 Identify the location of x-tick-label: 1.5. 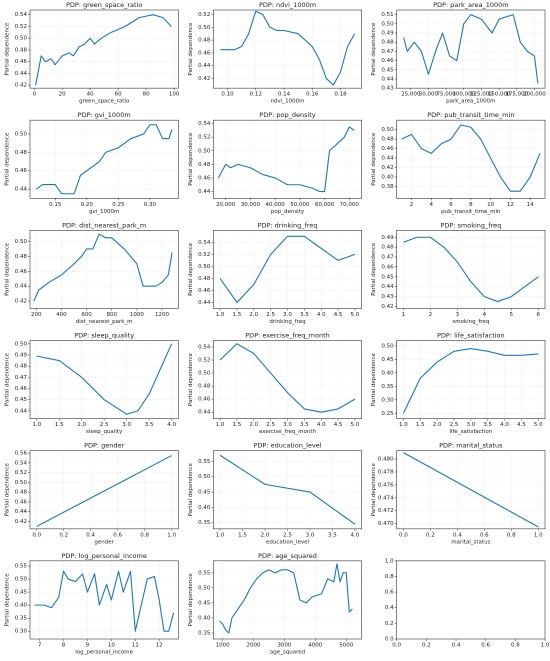
(237, 425).